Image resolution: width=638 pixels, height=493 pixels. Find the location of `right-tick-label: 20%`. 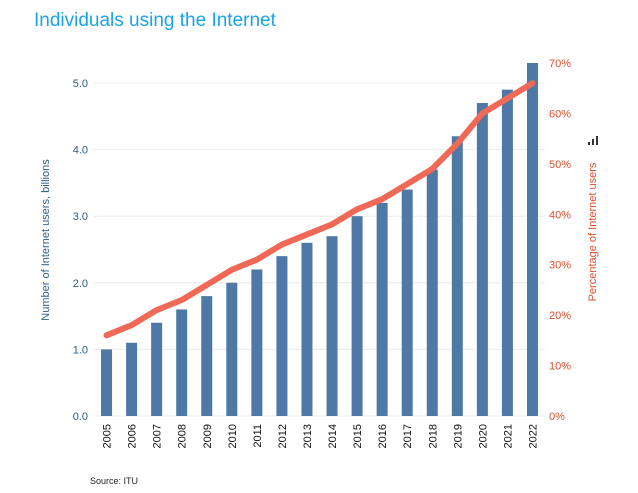

right-tick-label: 20% is located at coordinates (560, 316).